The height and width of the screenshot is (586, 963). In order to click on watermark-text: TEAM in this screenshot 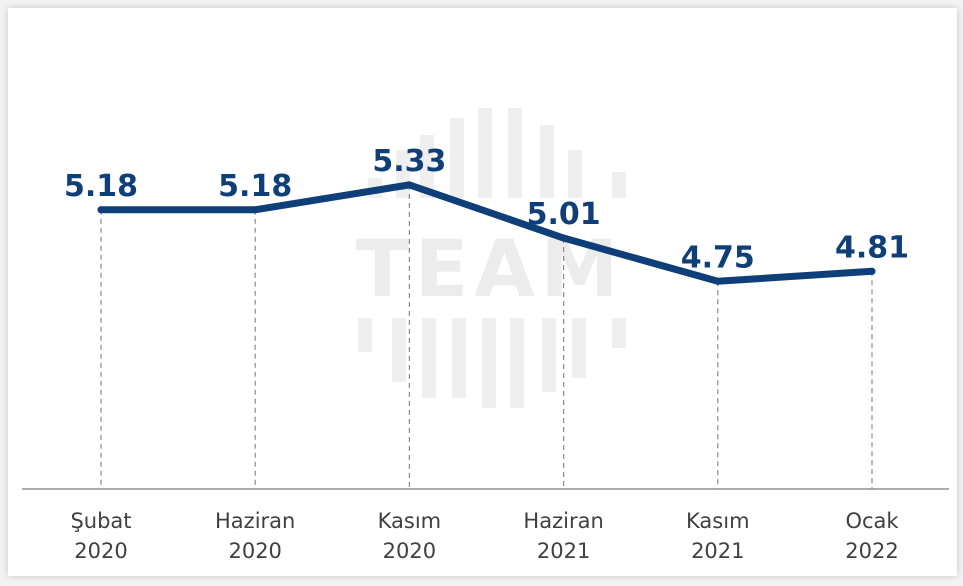, I will do `click(490, 270)`.